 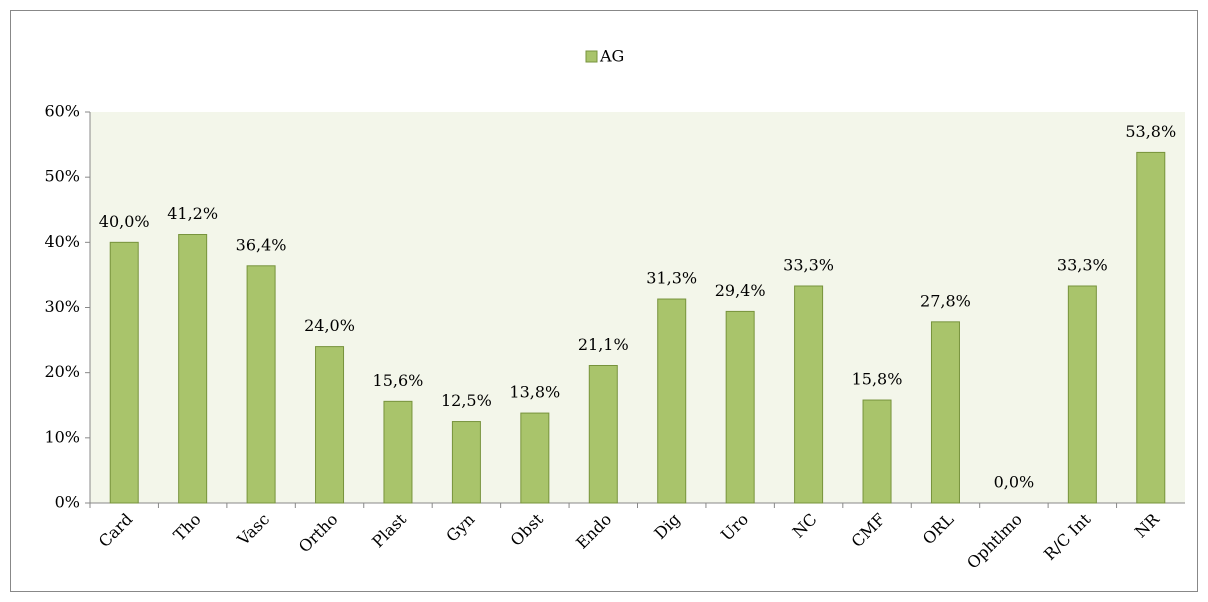 What do you see at coordinates (398, 380) in the screenshot?
I see `data-label: 15,6%` at bounding box center [398, 380].